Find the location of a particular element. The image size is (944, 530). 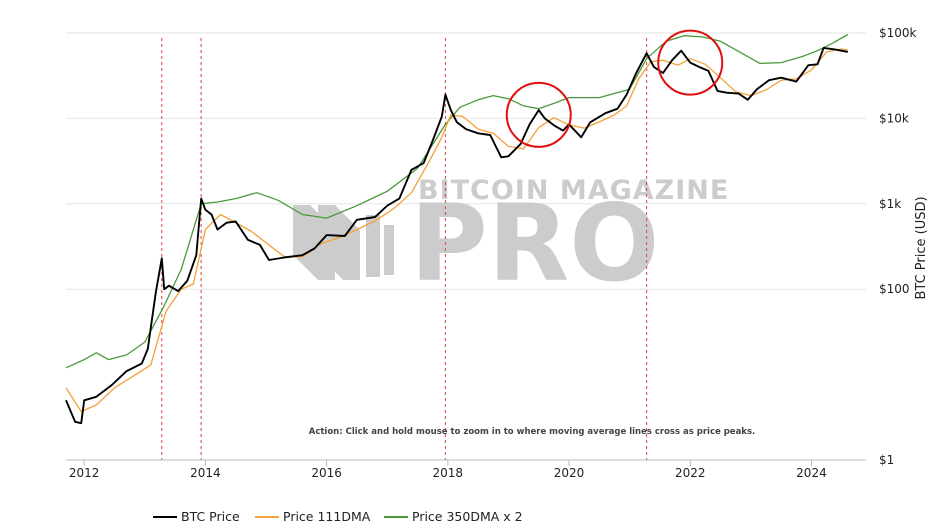

watermark-logo: BITCOIN MAGAZINE PRO is located at coordinates (511, 240).